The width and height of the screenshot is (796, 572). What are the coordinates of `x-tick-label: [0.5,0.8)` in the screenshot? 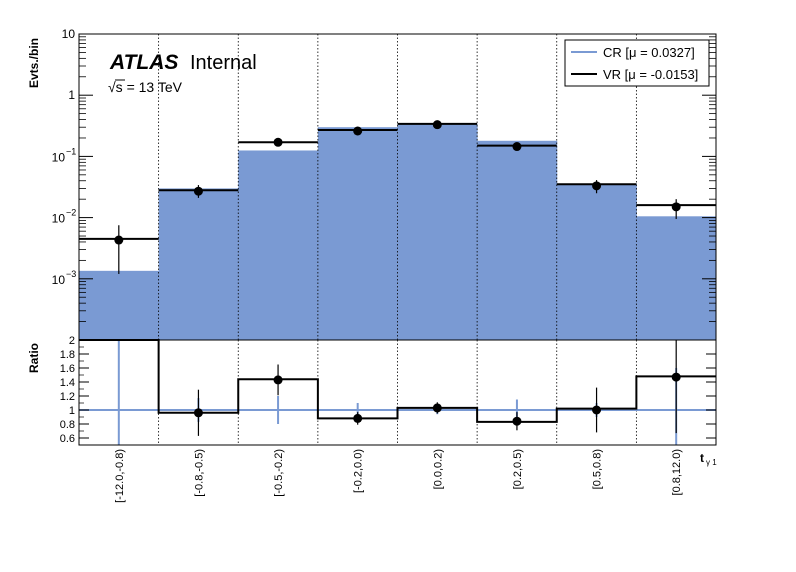 It's located at (598, 469).